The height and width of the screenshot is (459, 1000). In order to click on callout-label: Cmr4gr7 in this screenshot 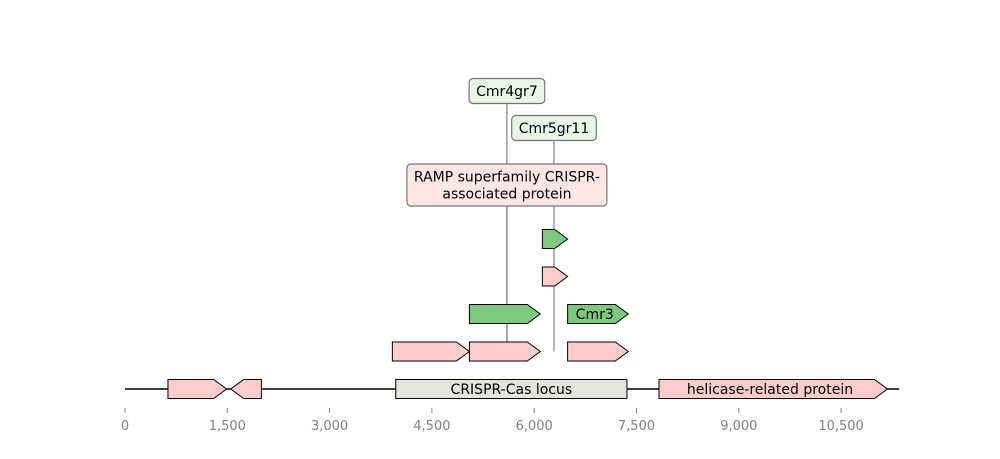, I will do `click(507, 91)`.